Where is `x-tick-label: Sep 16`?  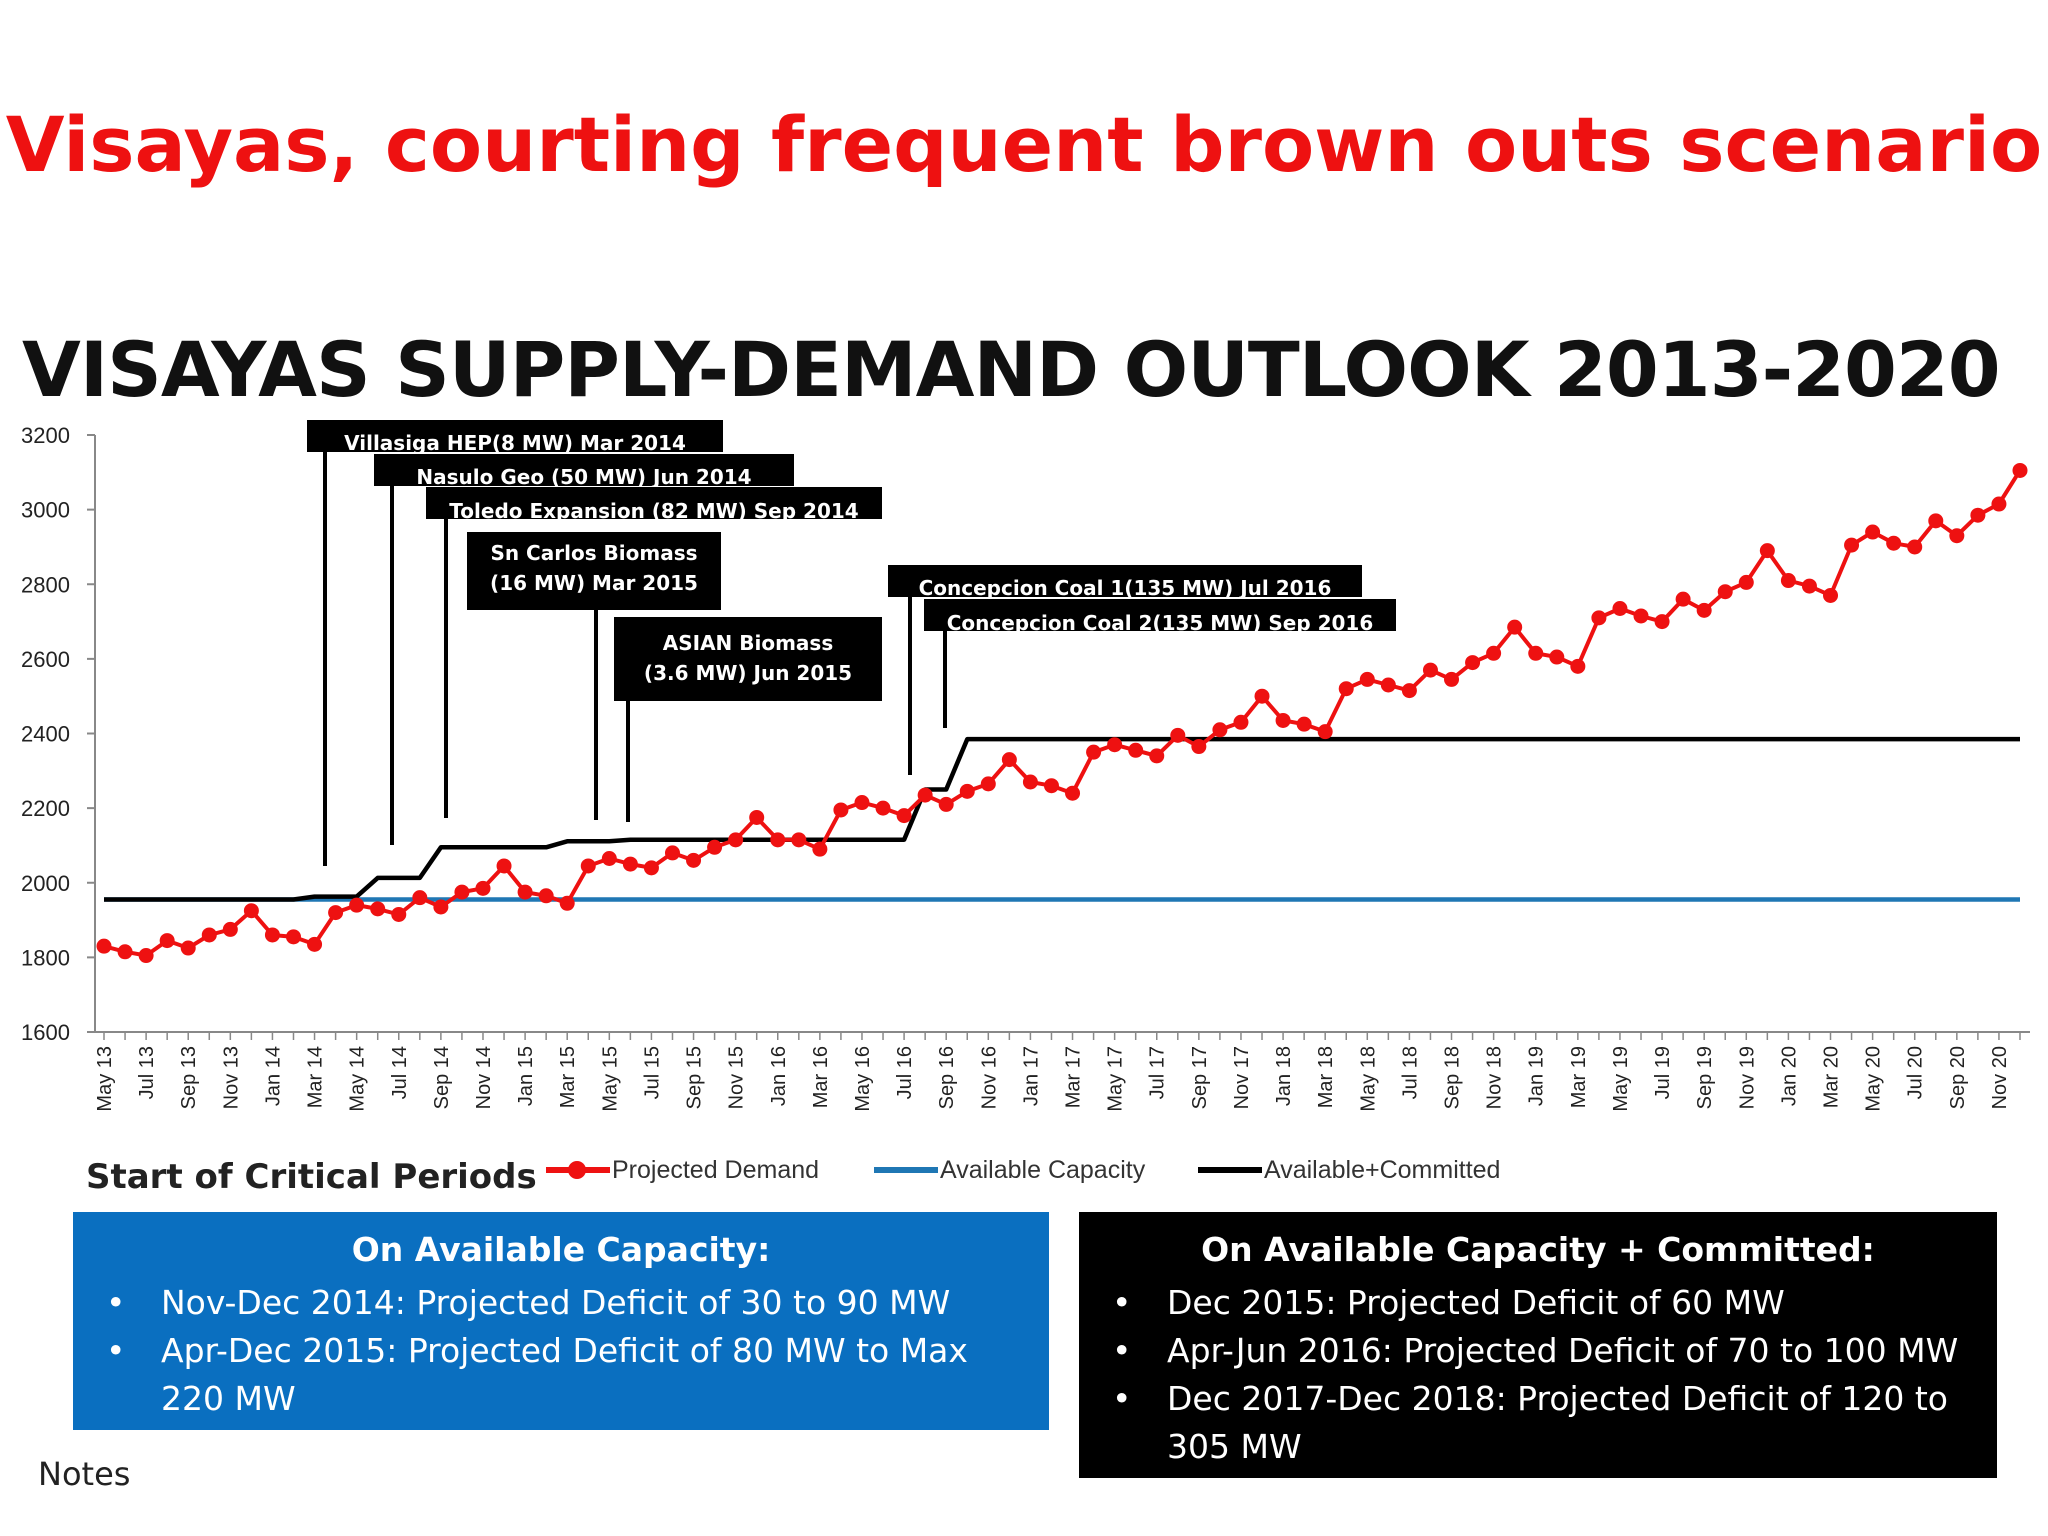 x-tick-label: Sep 16 is located at coordinates (947, 1077).